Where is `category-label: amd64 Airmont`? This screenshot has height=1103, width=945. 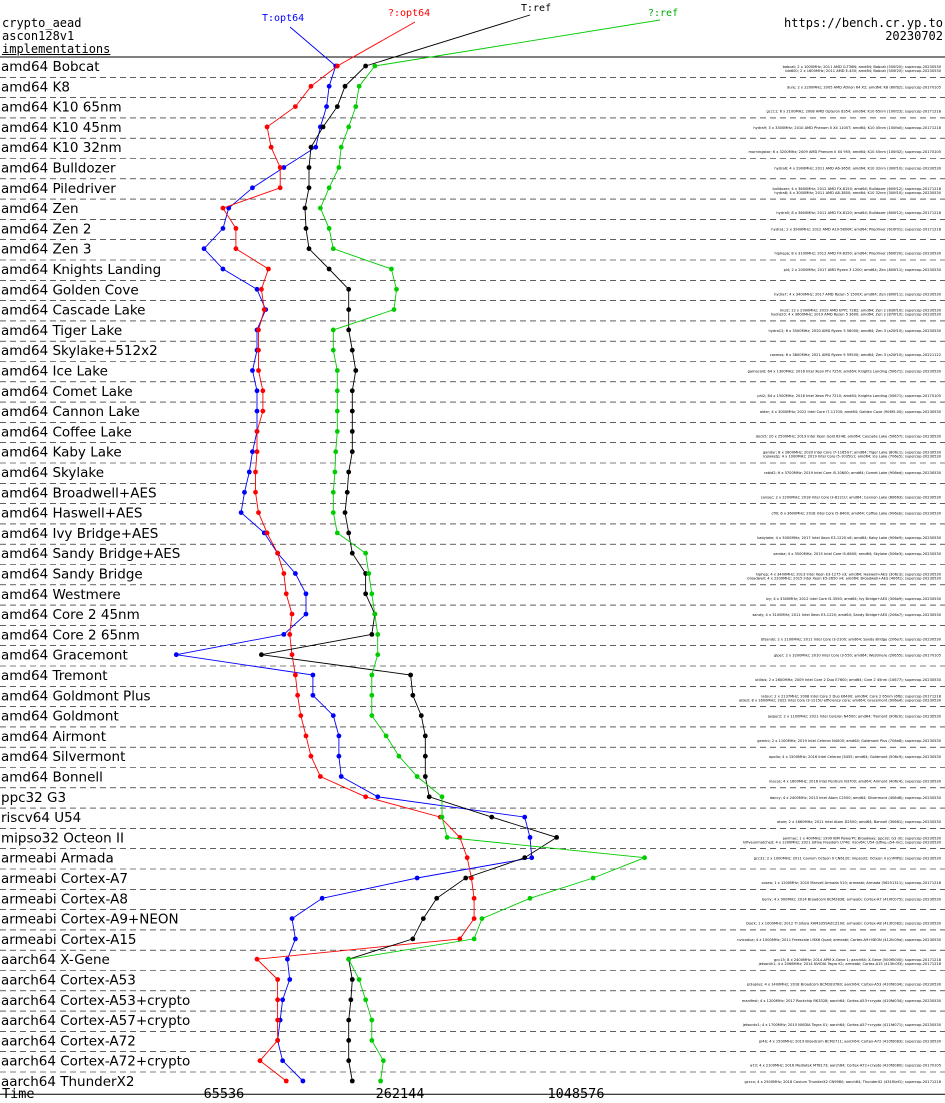 category-label: amd64 Airmont is located at coordinates (53, 737).